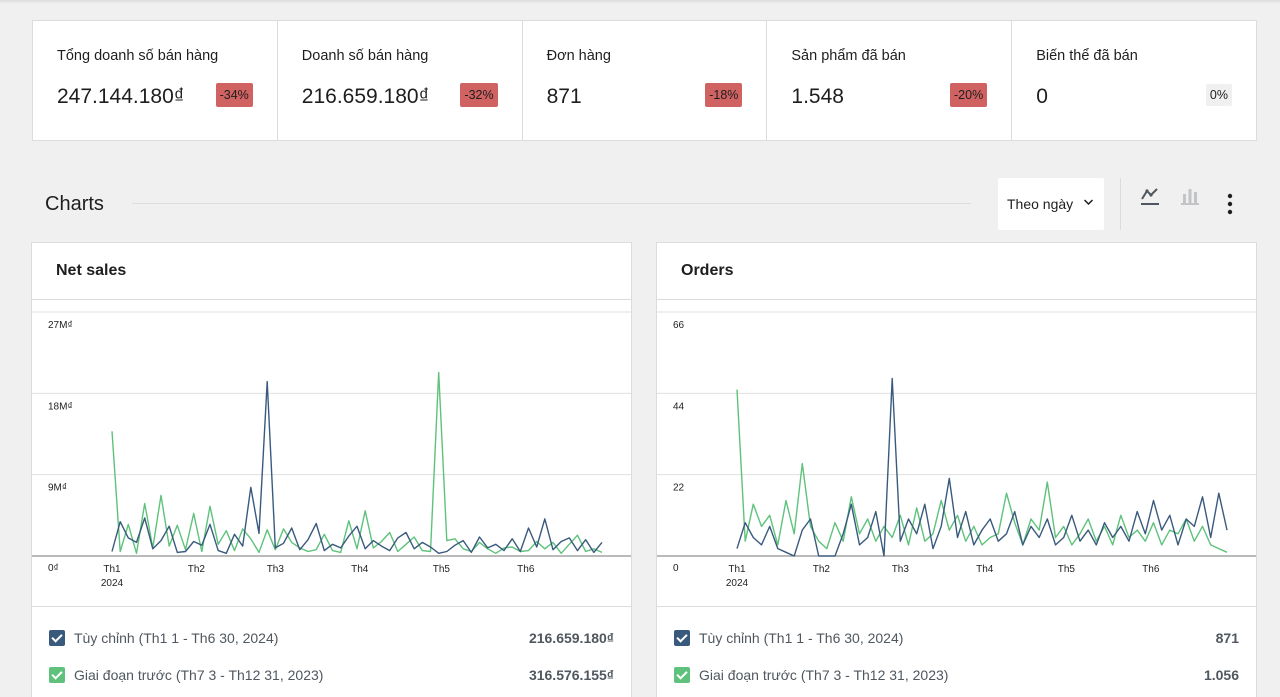 Image resolution: width=1280 pixels, height=697 pixels. Describe the element at coordinates (234, 95) in the screenshot. I see `summary-tile-delta-badge: -34%` at that location.